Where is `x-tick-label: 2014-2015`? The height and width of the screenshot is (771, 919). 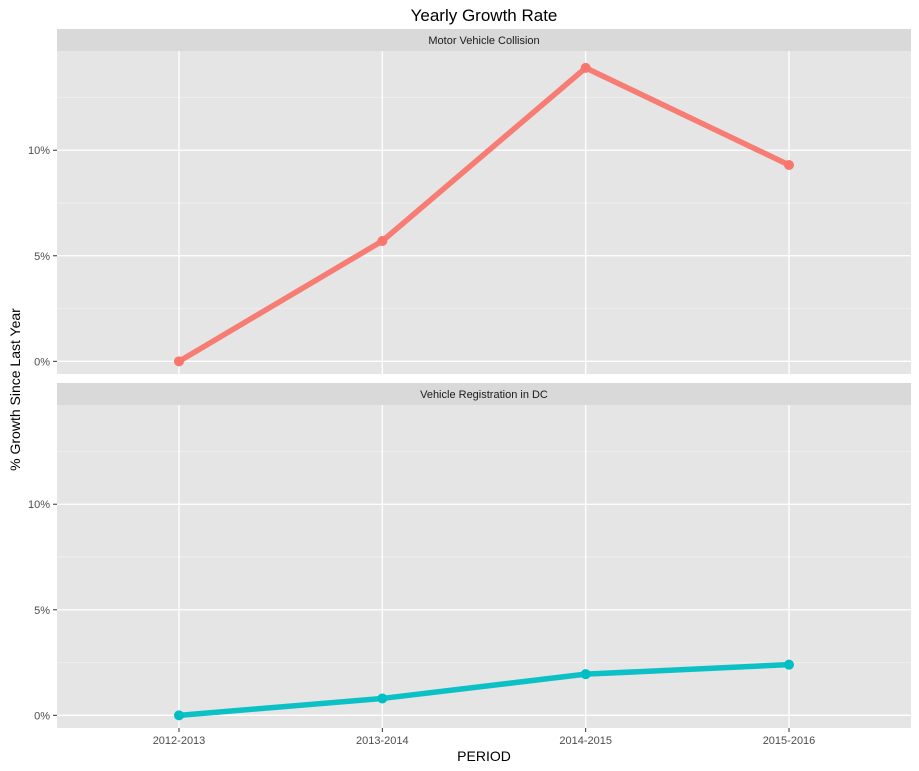
x-tick-label: 2014-2015 is located at coordinates (585, 741).